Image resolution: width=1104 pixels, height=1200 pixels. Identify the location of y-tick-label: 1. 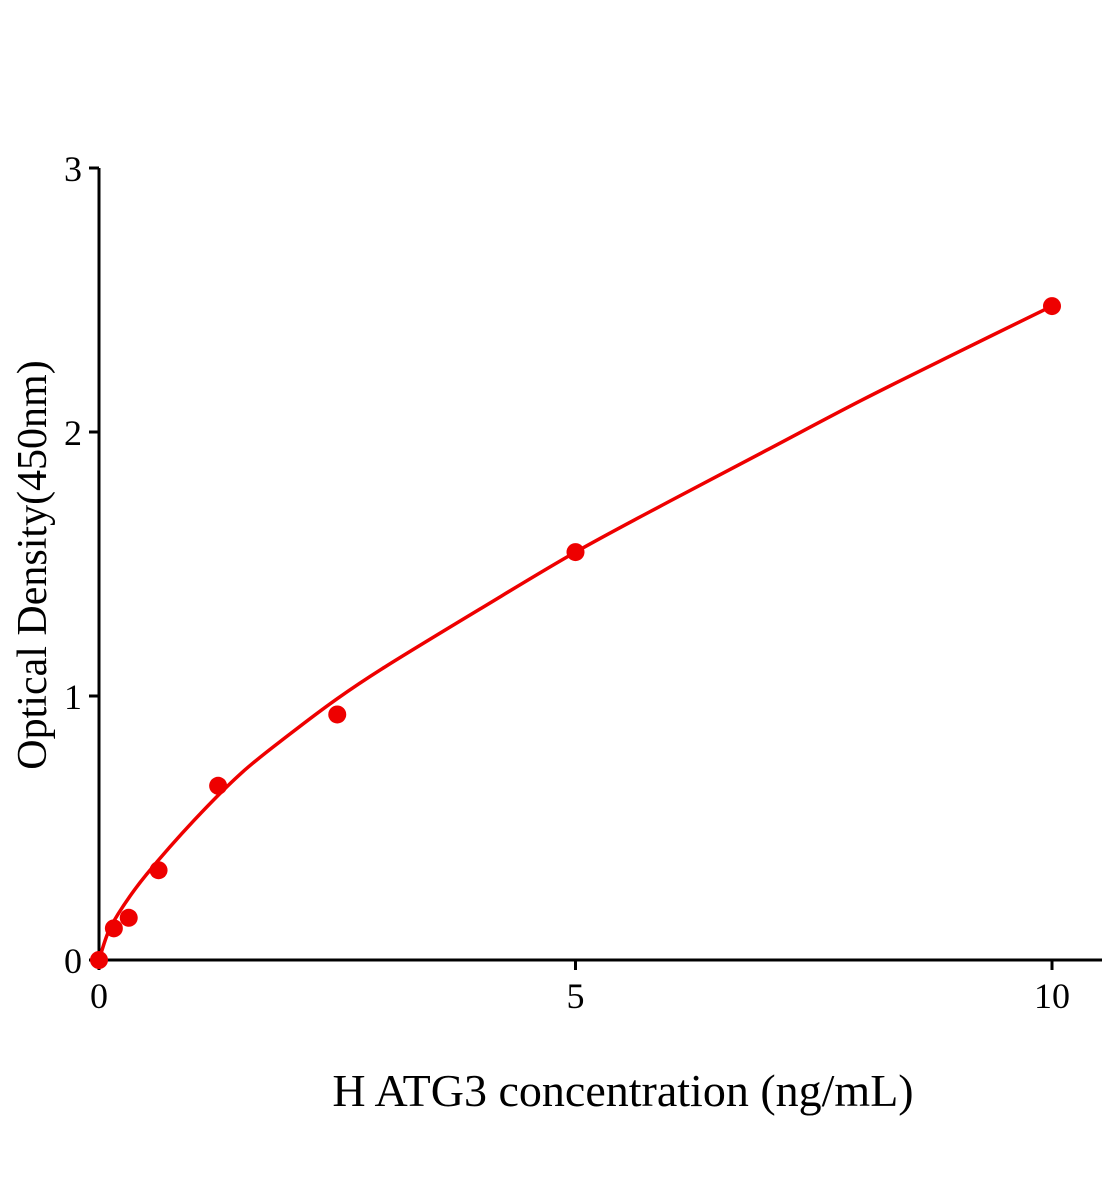
(73, 697).